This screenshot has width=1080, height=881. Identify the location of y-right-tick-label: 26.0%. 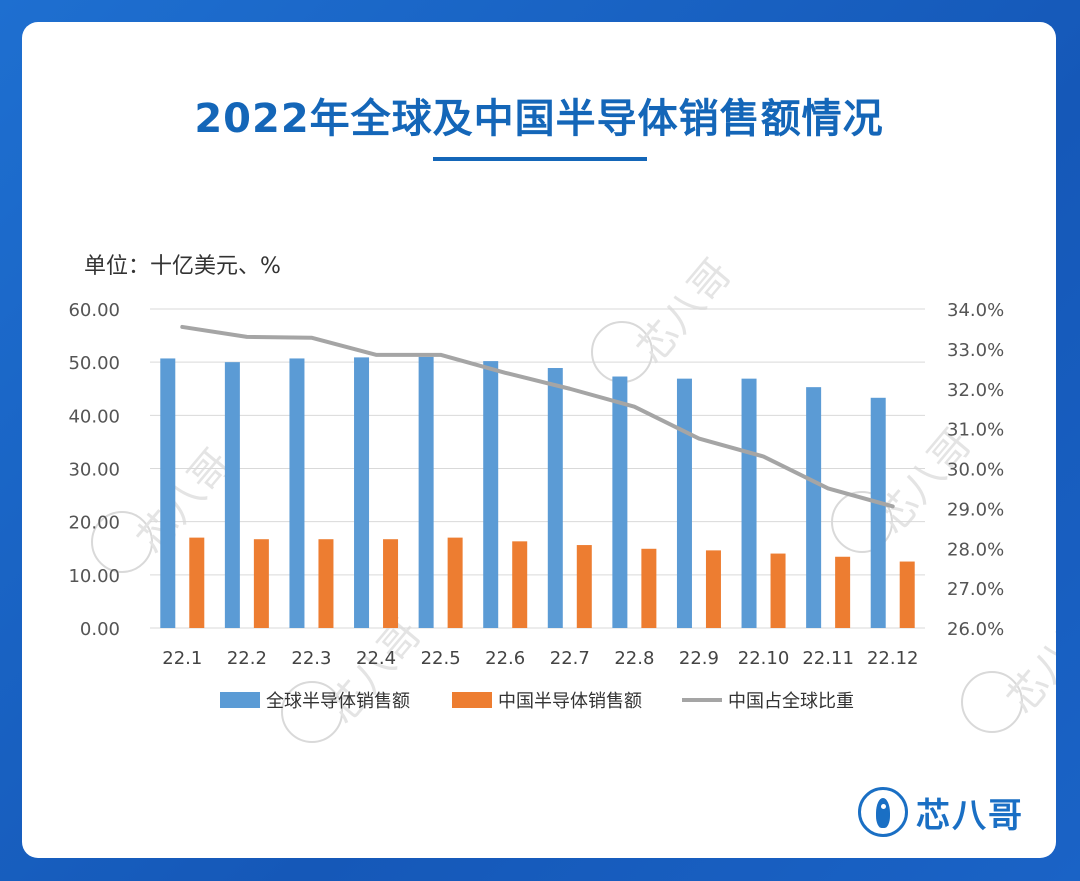
(975, 629).